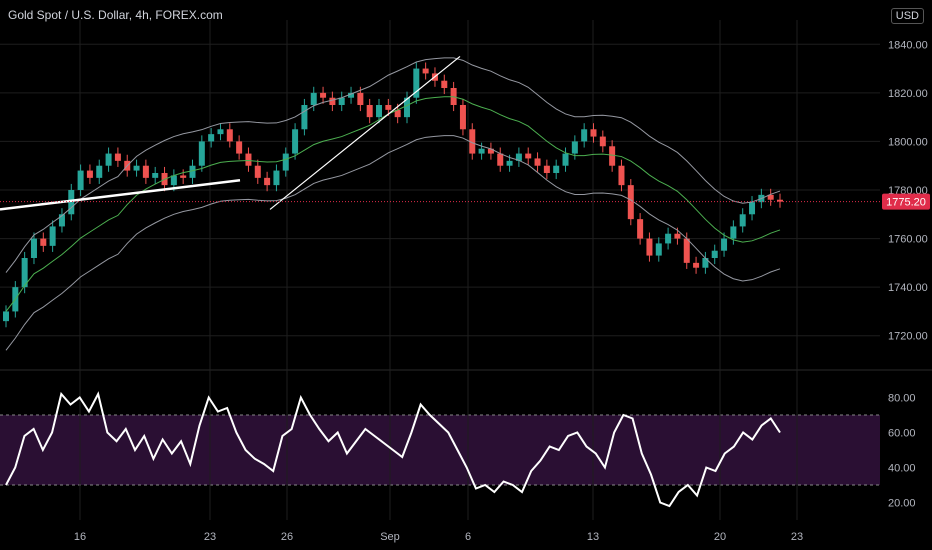 This screenshot has width=932, height=550. What do you see at coordinates (80, 537) in the screenshot?
I see `time-tick-label: 16` at bounding box center [80, 537].